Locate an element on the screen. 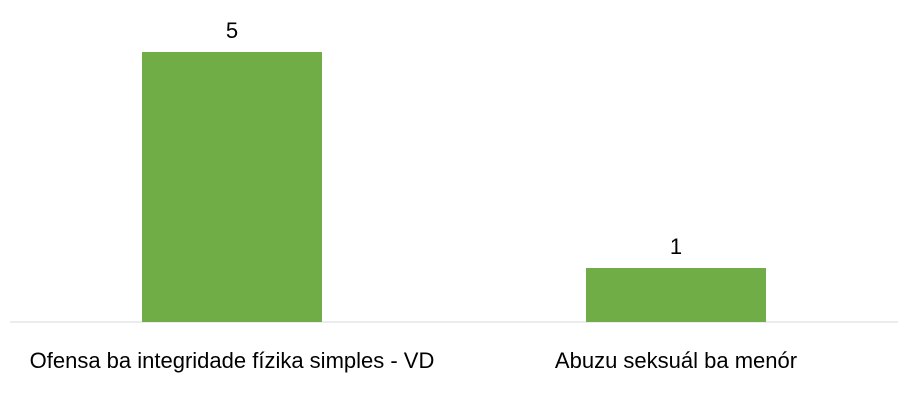  x-tick-label: Abuzu seksuál ba menór is located at coordinates (676, 360).